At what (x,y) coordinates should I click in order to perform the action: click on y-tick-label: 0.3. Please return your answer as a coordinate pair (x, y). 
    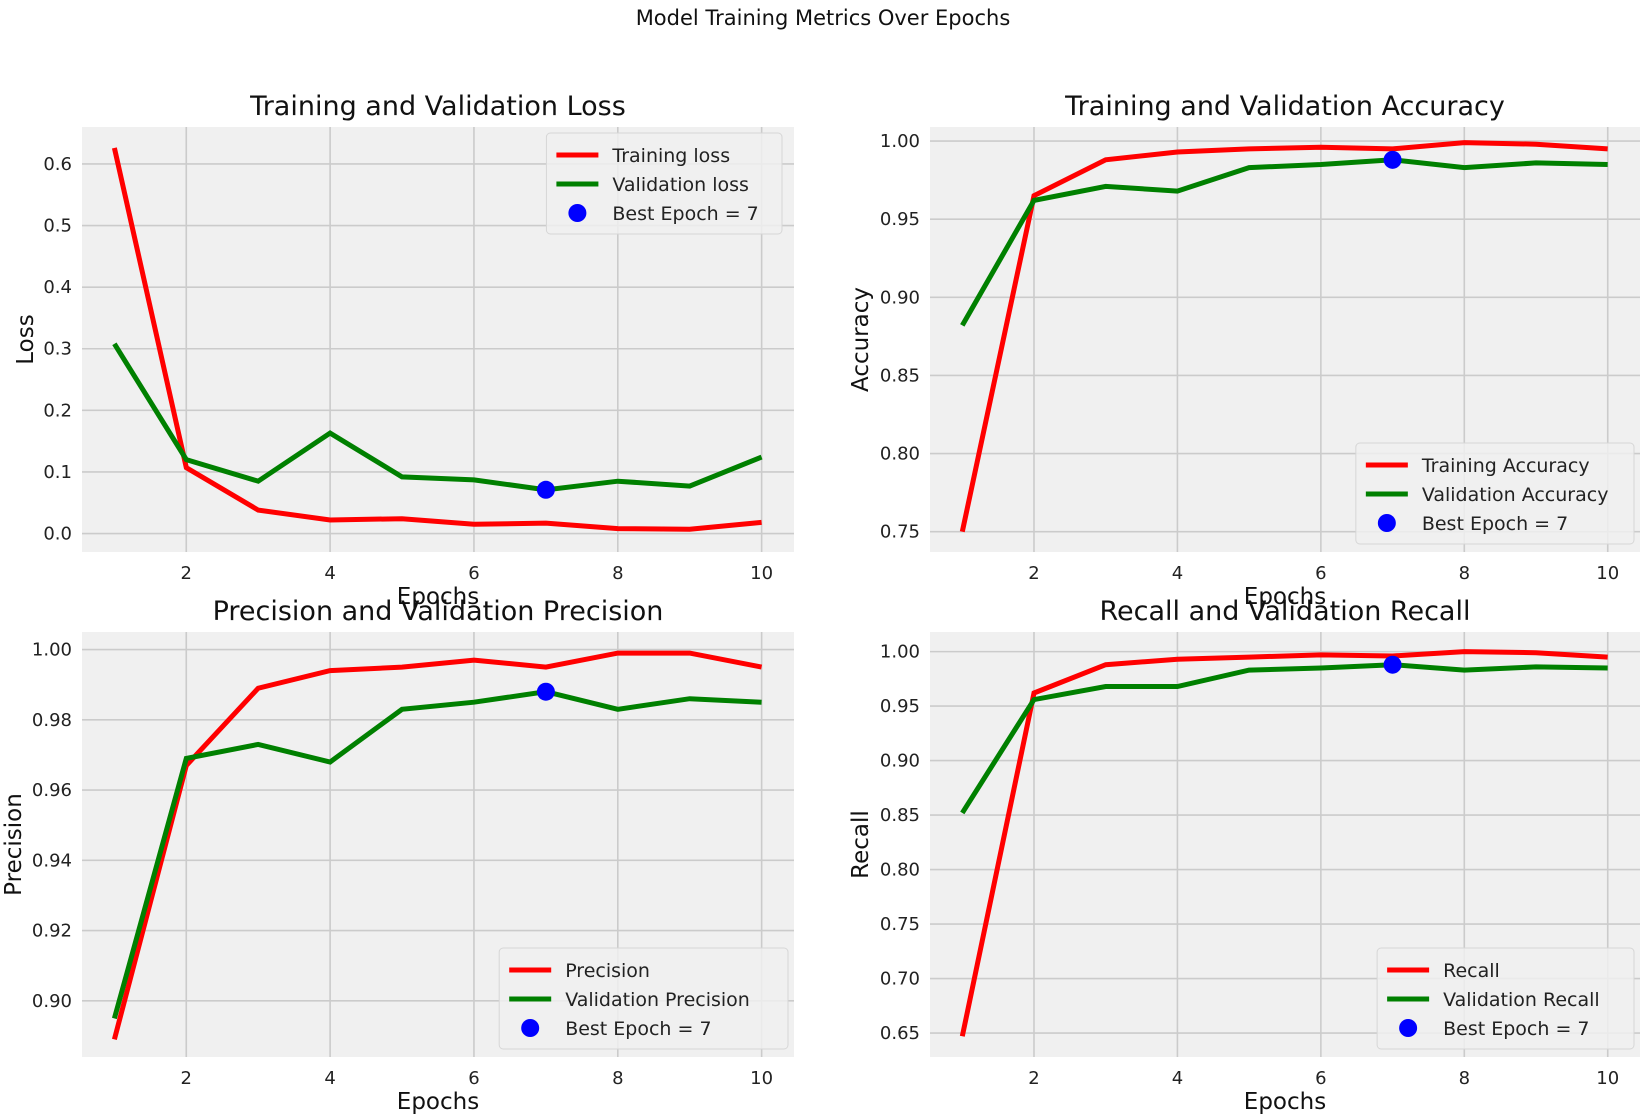
    Looking at the image, I should click on (57, 349).